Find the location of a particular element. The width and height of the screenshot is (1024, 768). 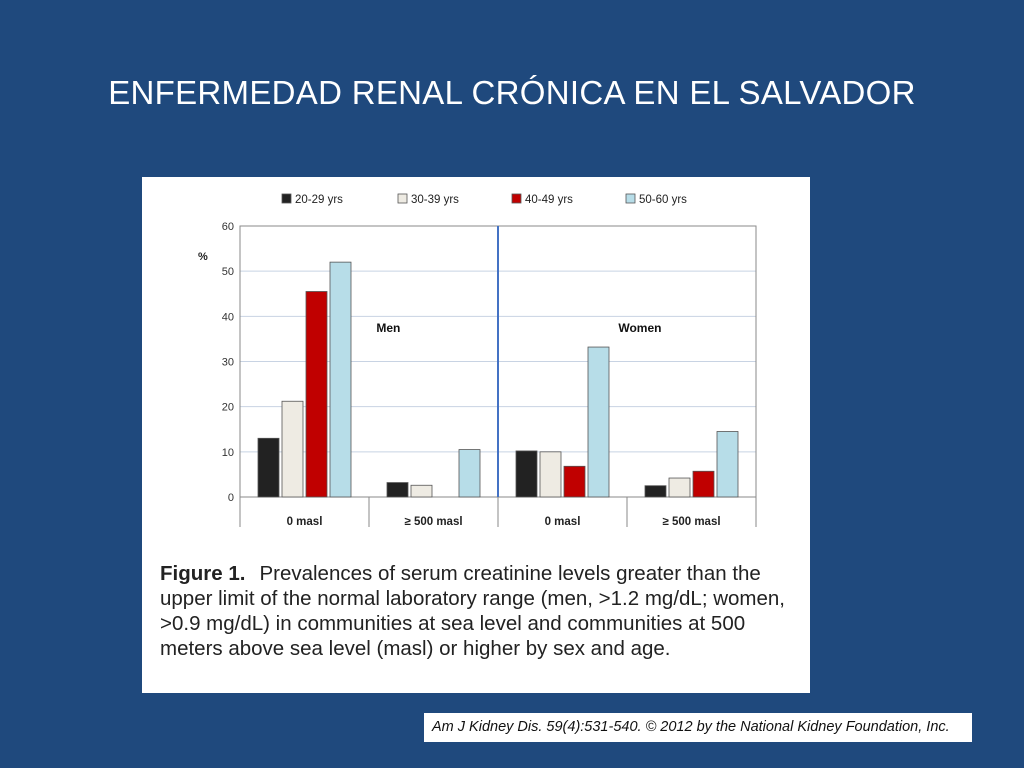

y-axis-label: % is located at coordinates (203, 257).